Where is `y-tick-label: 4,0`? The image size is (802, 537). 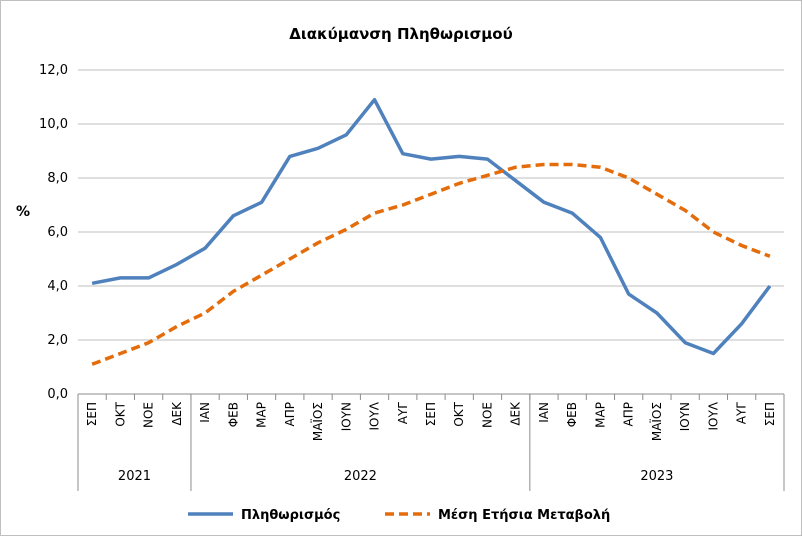 y-tick-label: 4,0 is located at coordinates (57, 286).